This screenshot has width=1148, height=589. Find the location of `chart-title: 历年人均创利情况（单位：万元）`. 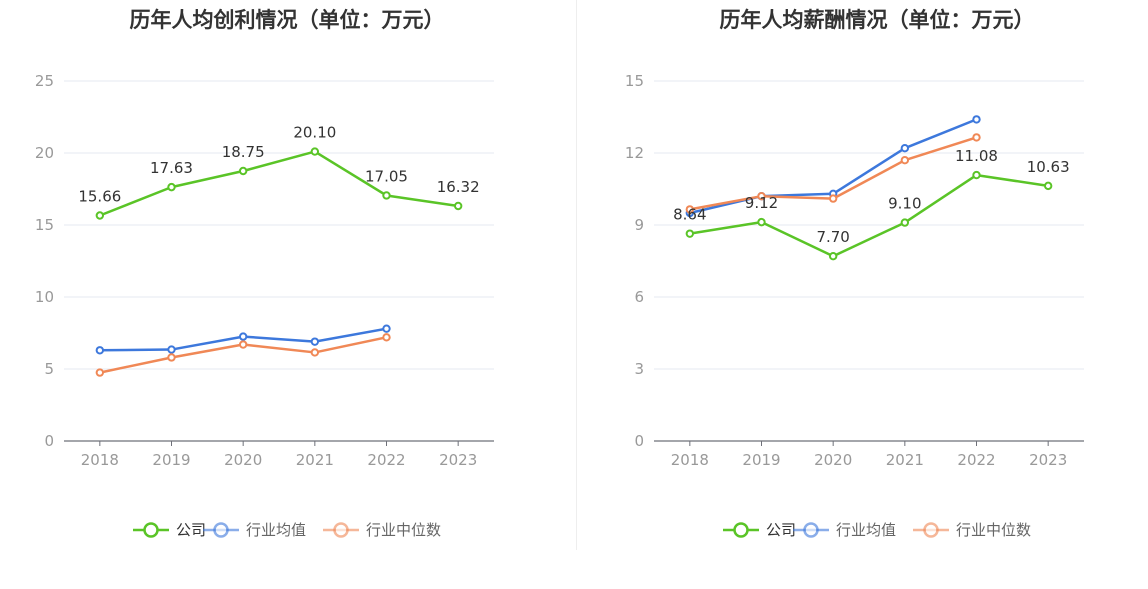

chart-title: 历年人均创利情况（单位：万元） is located at coordinates (287, 20).